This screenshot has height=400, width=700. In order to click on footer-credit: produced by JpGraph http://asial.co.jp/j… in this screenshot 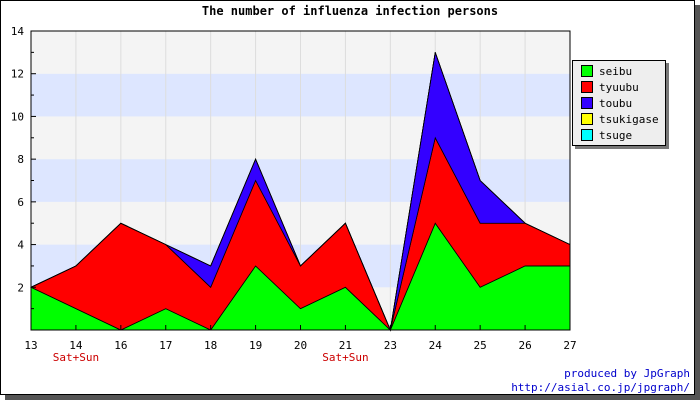, I will do `click(600, 381)`.